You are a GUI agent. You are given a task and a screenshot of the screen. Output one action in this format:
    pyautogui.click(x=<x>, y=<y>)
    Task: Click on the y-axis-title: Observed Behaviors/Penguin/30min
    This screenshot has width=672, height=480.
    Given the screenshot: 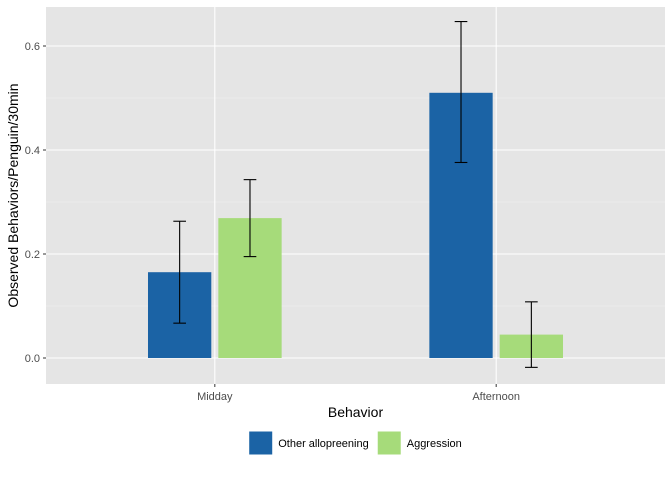 What is the action you would take?
    pyautogui.click(x=13, y=195)
    